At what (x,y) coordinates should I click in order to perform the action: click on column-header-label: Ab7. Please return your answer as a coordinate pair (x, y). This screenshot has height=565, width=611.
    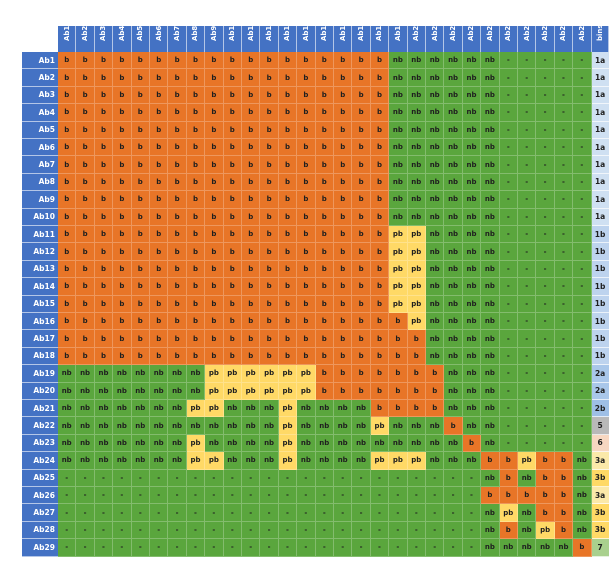
    Looking at the image, I should click on (177, 33).